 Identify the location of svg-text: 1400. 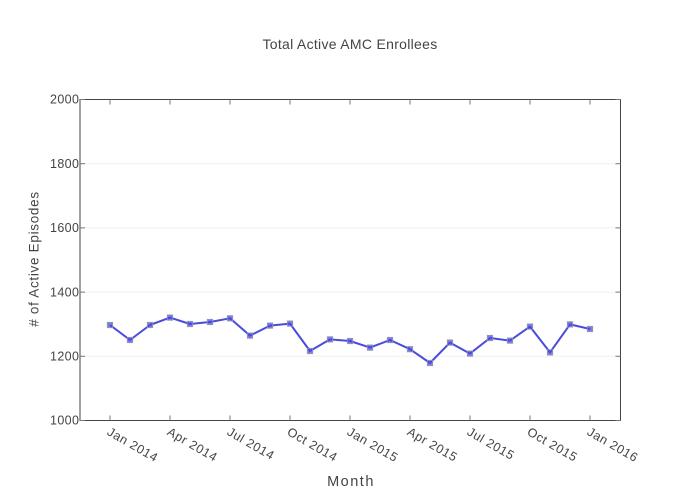
(64, 292).